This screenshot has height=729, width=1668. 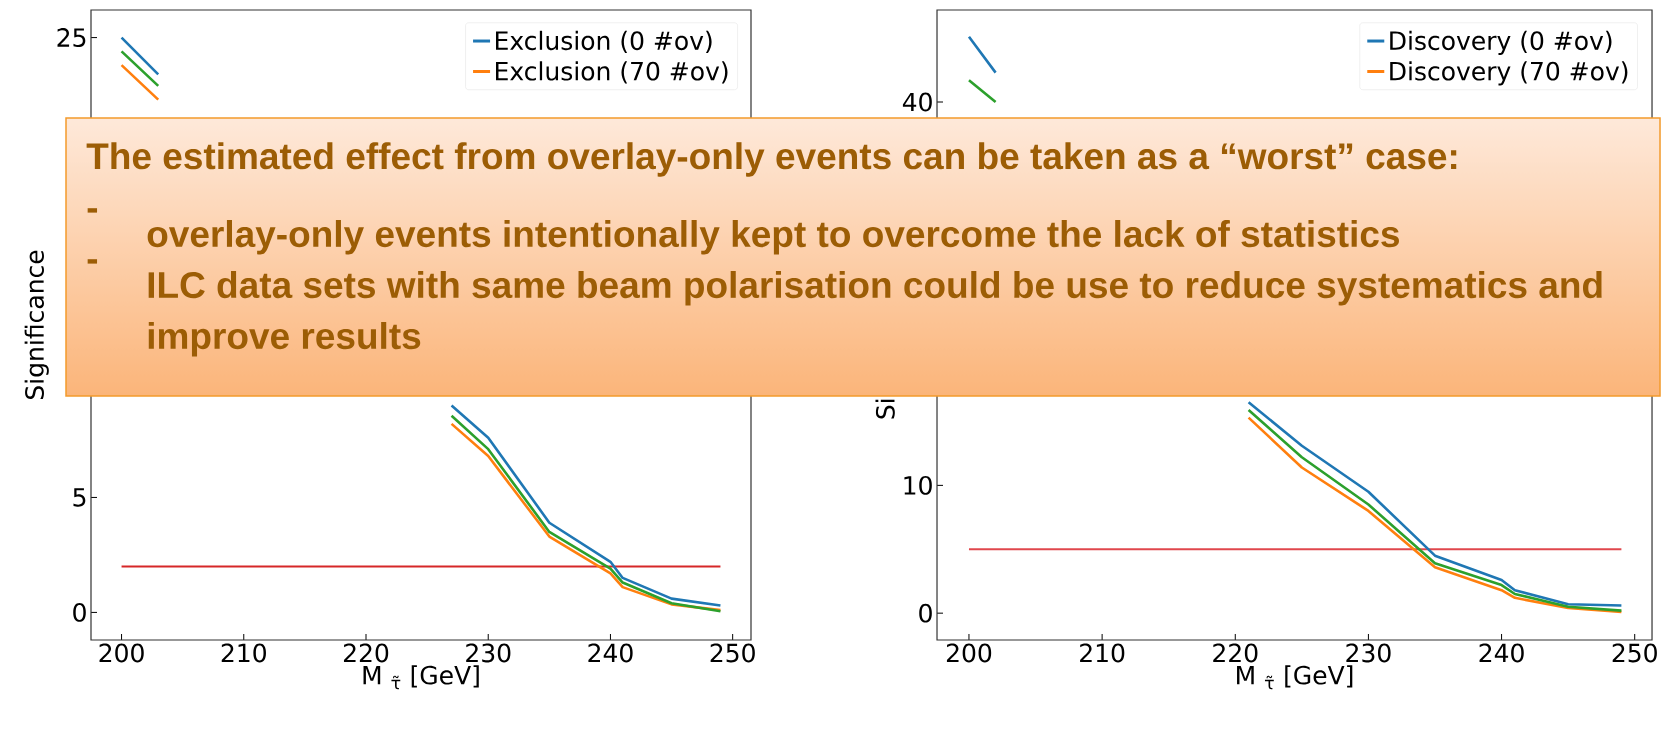 I want to click on y-tick-label: 10, so click(x=918, y=485).